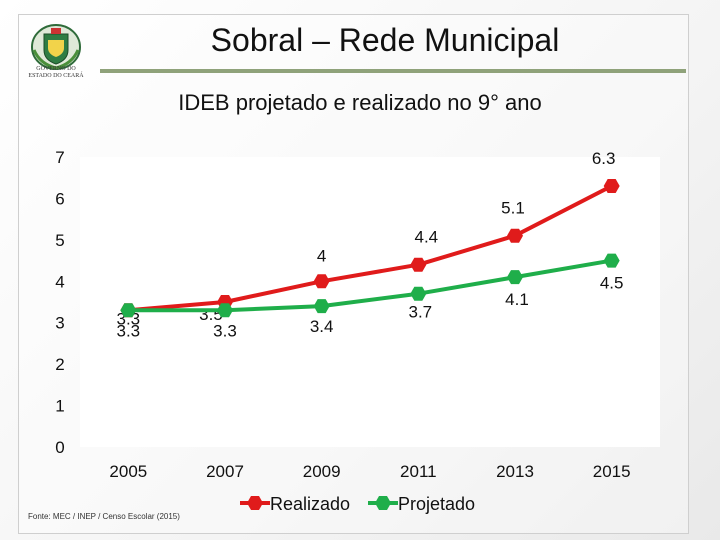 This screenshot has width=720, height=540. I want to click on data-label: 4.4, so click(427, 237).